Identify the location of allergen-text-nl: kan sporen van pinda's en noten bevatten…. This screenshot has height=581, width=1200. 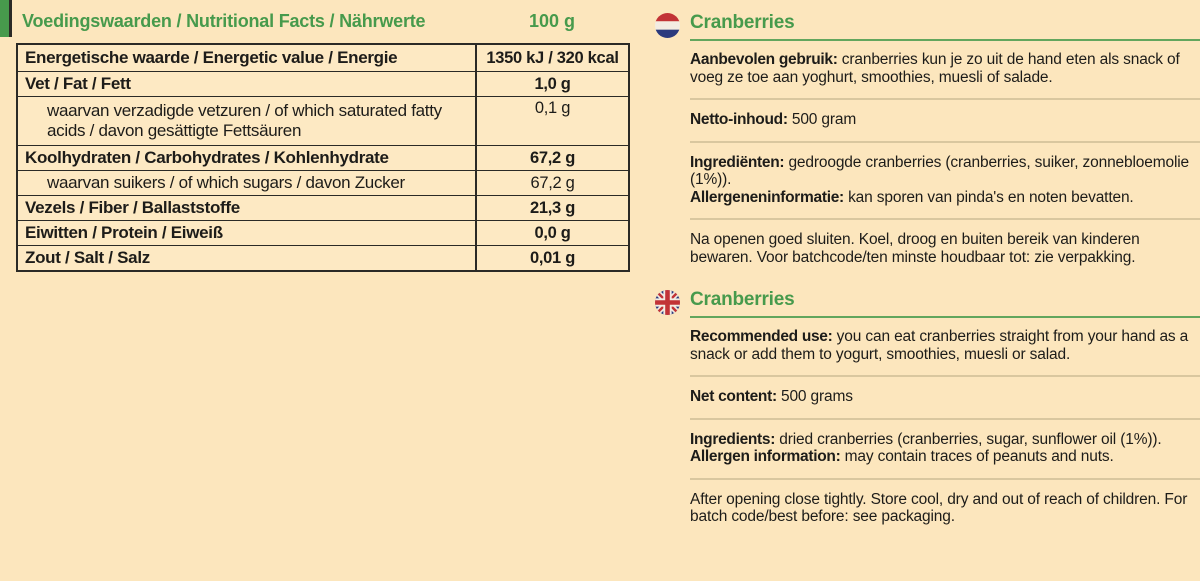
(991, 197).